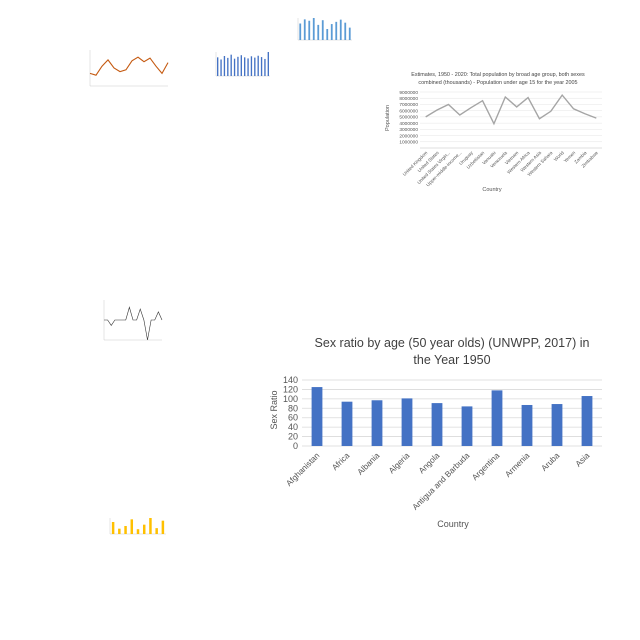 The image size is (640, 640). I want to click on thumb-top-chart, so click(325, 30).